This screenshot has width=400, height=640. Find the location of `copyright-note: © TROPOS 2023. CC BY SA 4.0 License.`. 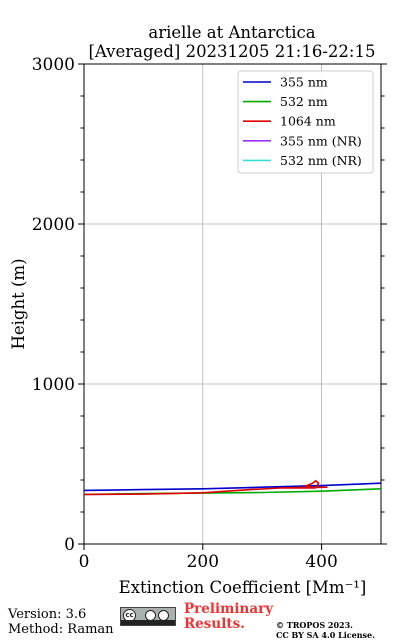

copyright-note: © TROPOS 2023. CC BY SA 4.0 License. is located at coordinates (325, 630).